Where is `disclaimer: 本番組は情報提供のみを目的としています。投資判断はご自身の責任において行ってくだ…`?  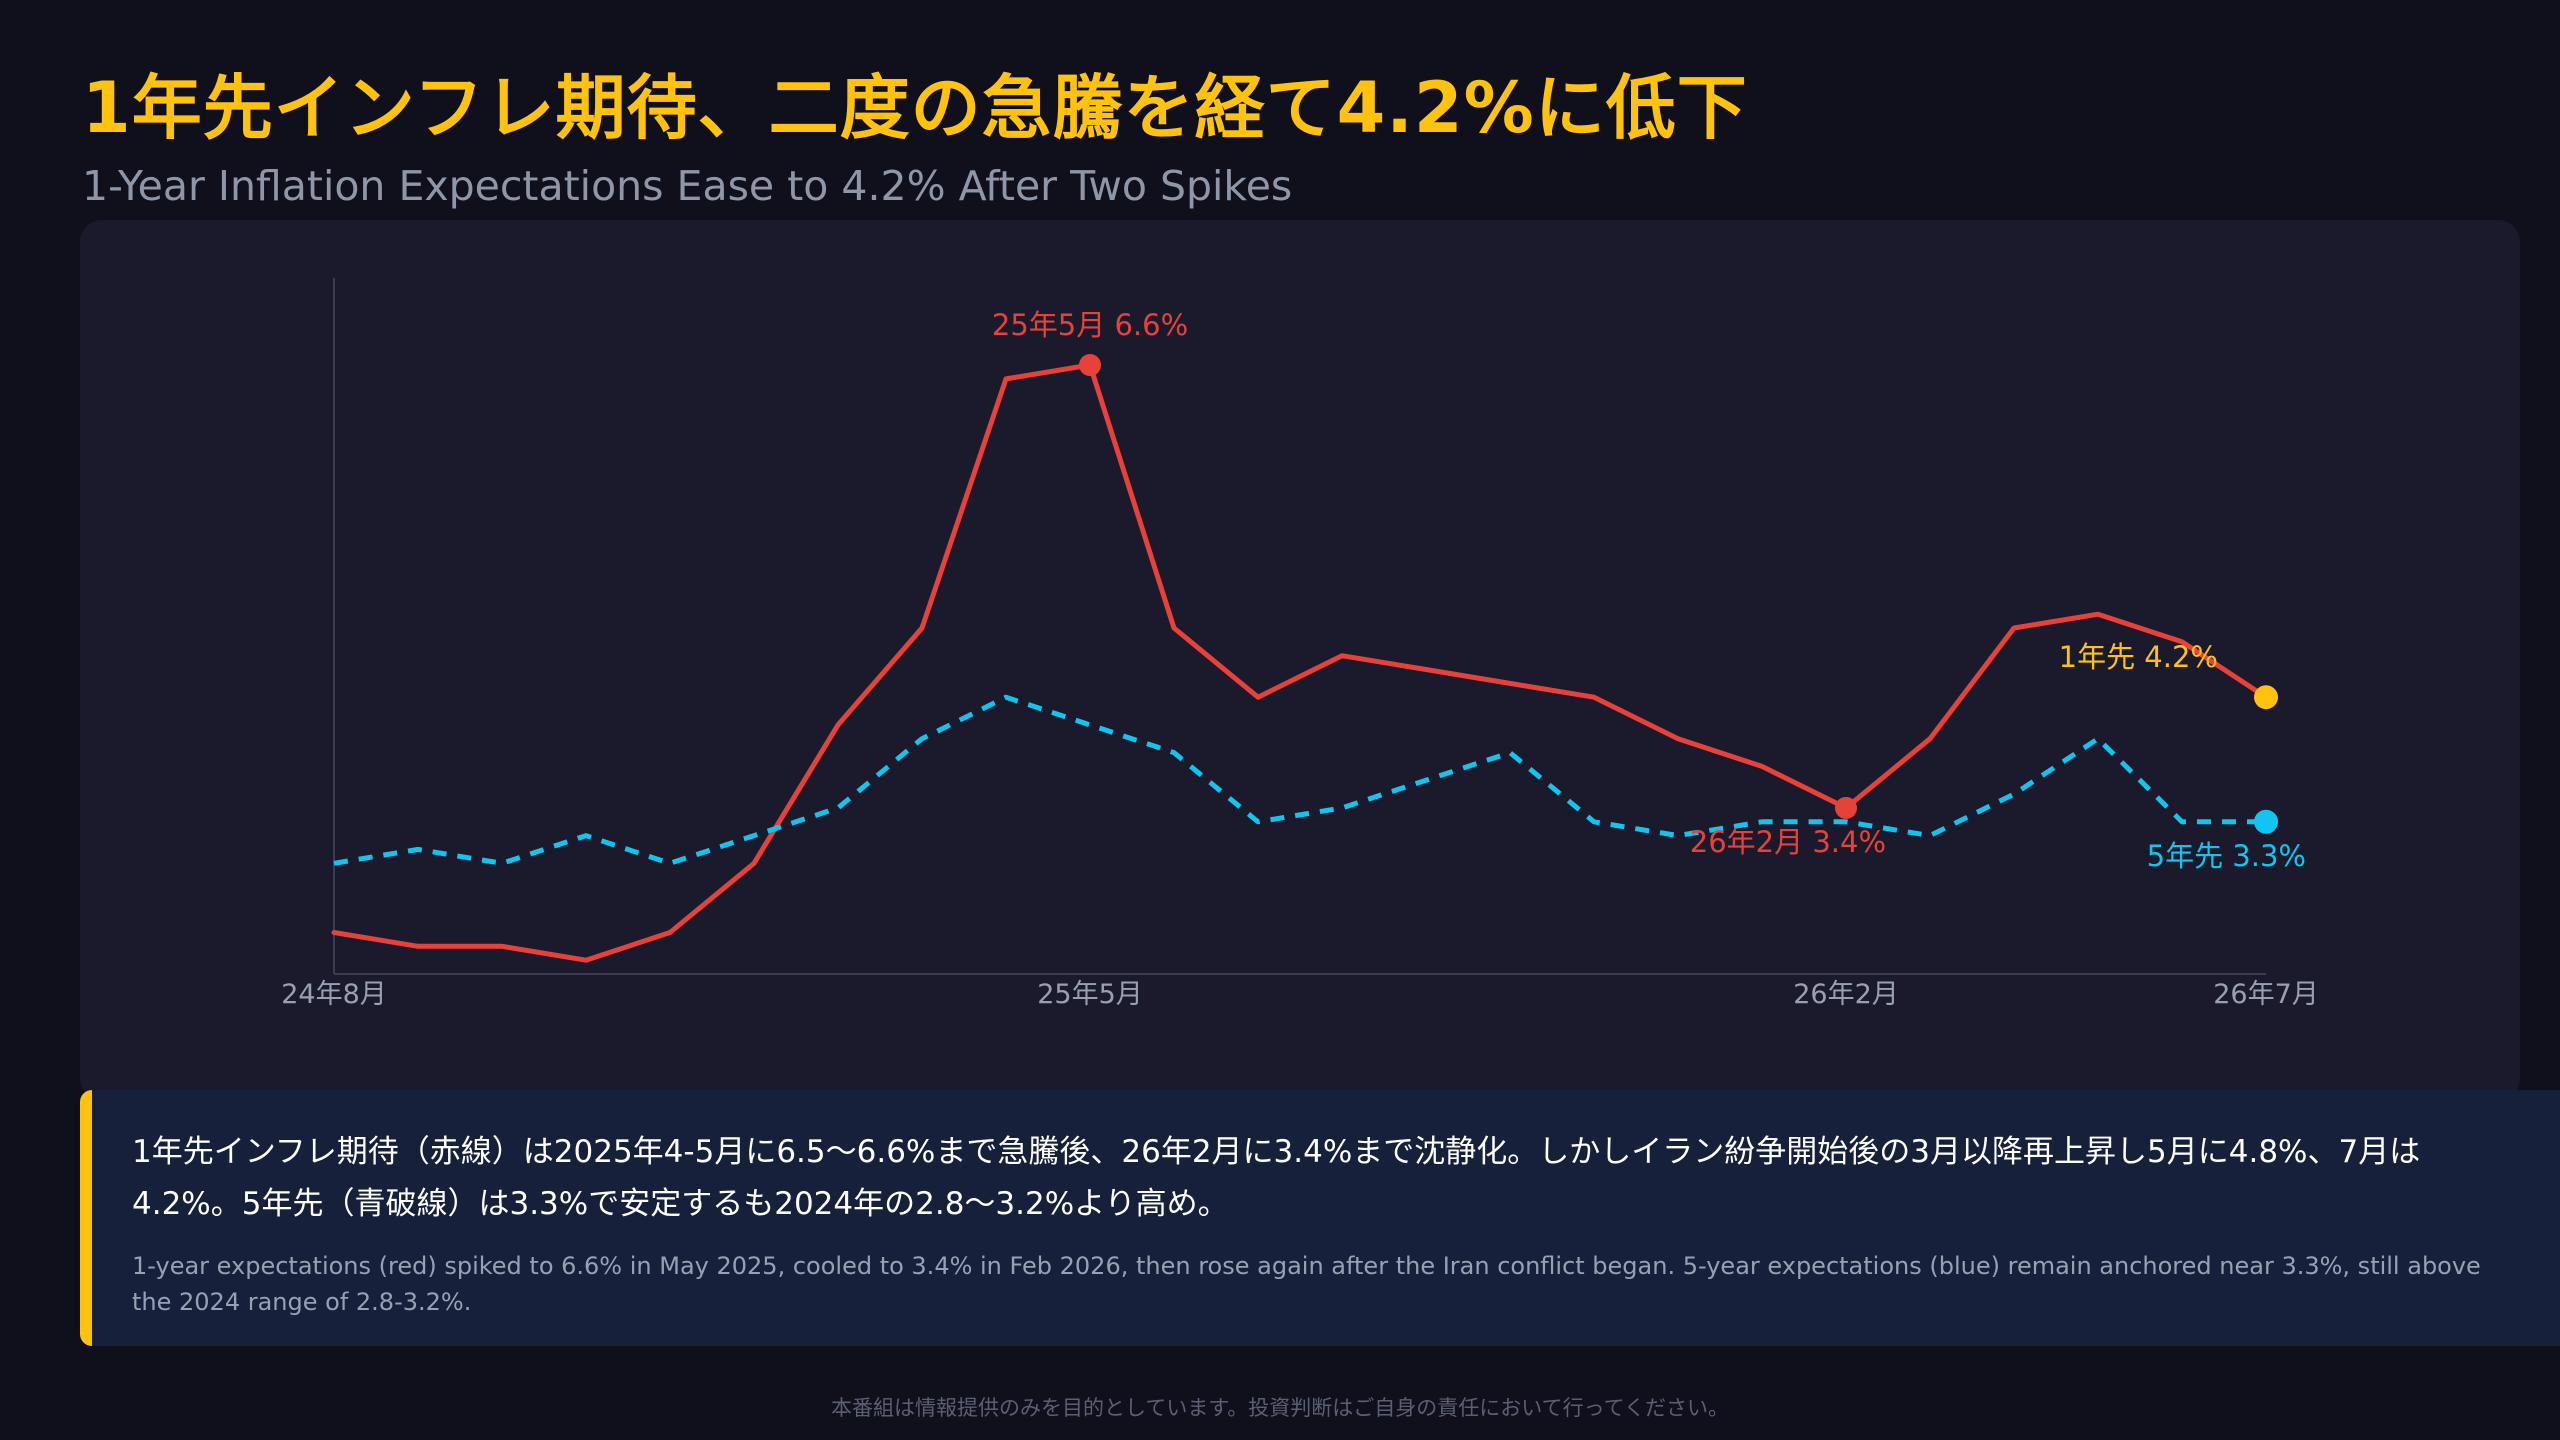 disclaimer: 本番組は情報提供のみを目的としています。投資判断はご自身の責任において行ってくだ… is located at coordinates (1280, 1408).